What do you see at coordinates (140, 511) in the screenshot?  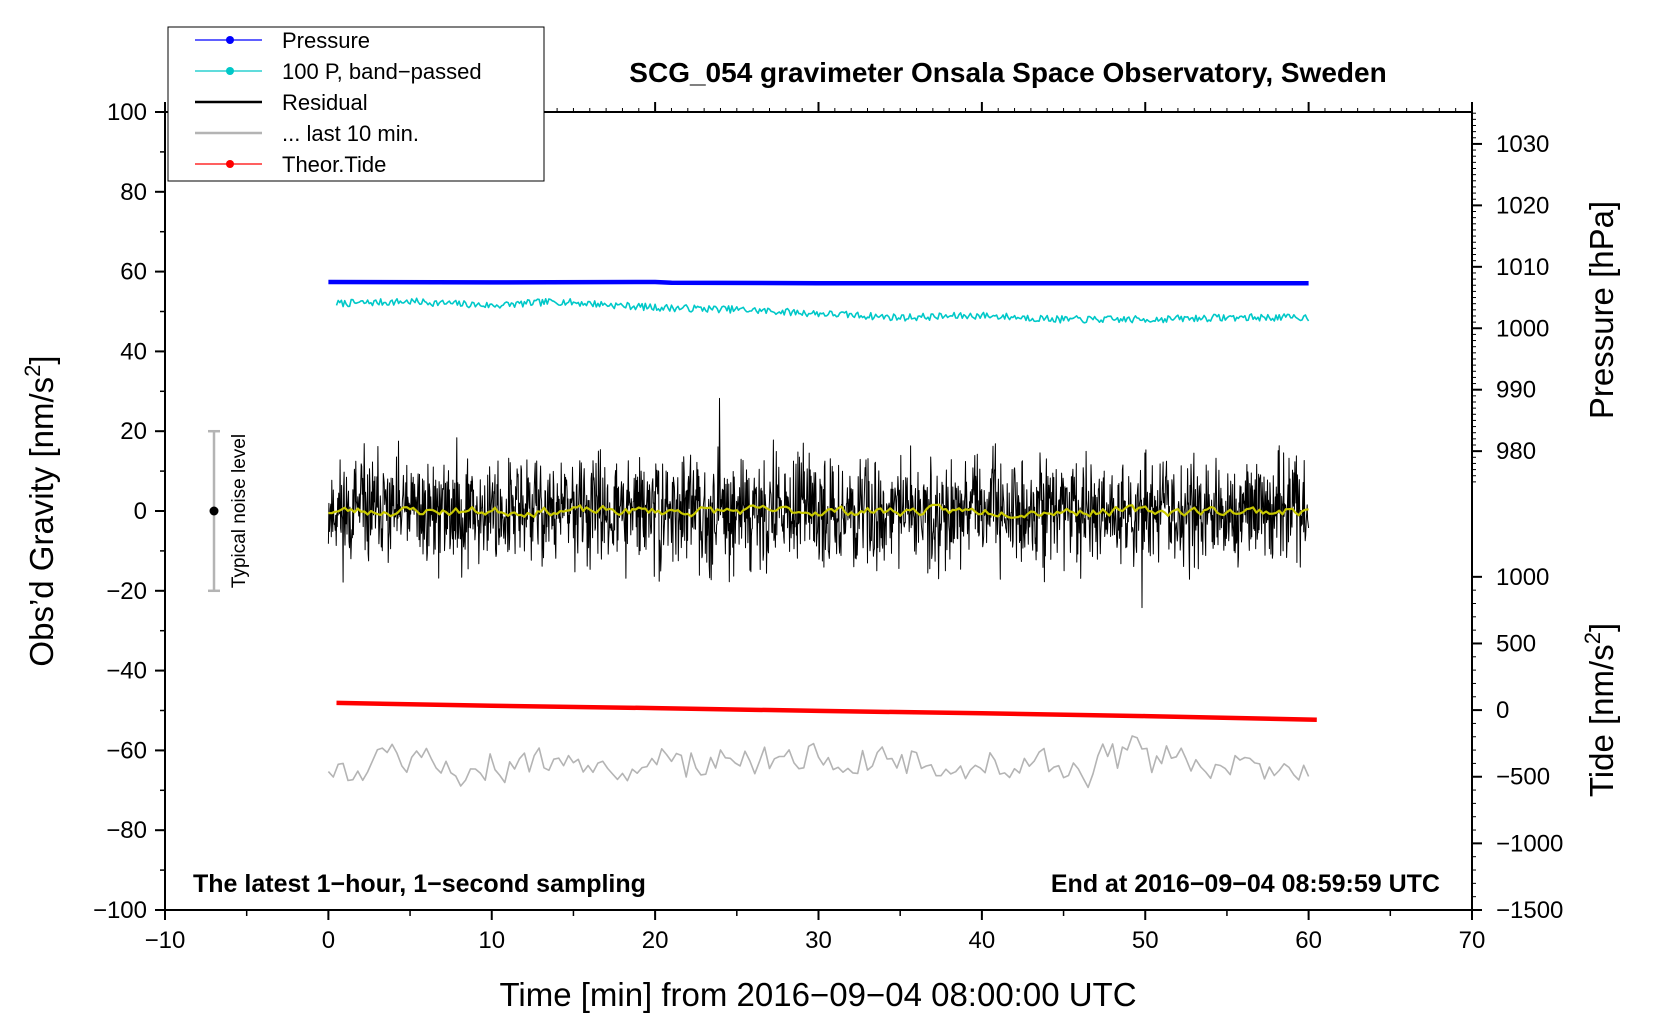 I see `y-tick-label: 0` at bounding box center [140, 511].